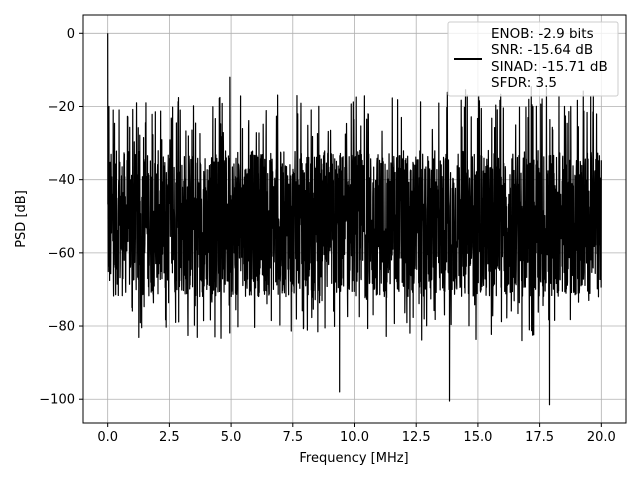 This screenshot has height=480, width=640. What do you see at coordinates (354, 437) in the screenshot?
I see `x-tick-label: 10.0` at bounding box center [354, 437].